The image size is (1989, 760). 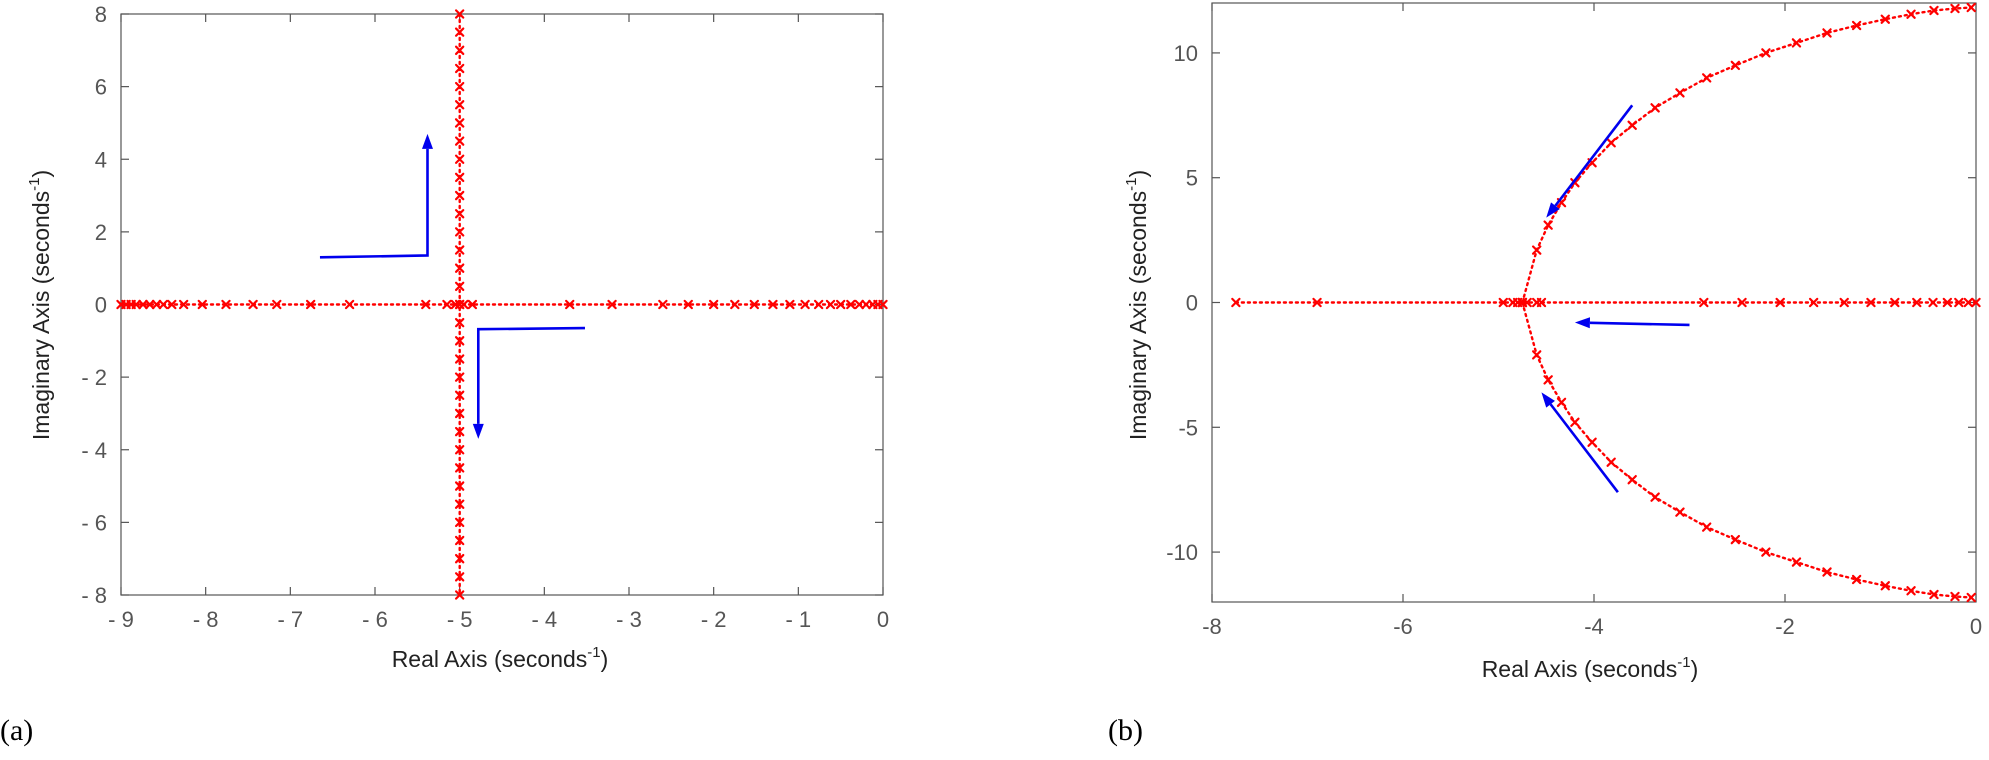 I want to click on x-tick-label-b-4: 0, so click(x=1976, y=626).